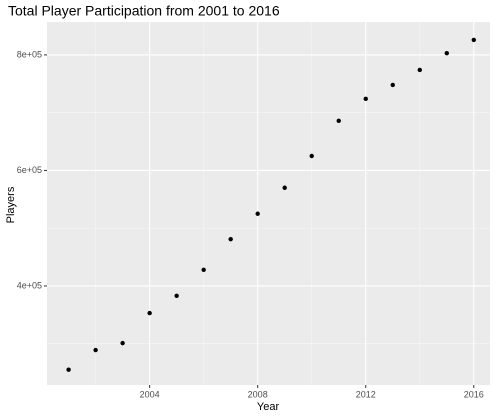 The image size is (500, 418). What do you see at coordinates (150, 394) in the screenshot?
I see `x-tick-label: 2004` at bounding box center [150, 394].